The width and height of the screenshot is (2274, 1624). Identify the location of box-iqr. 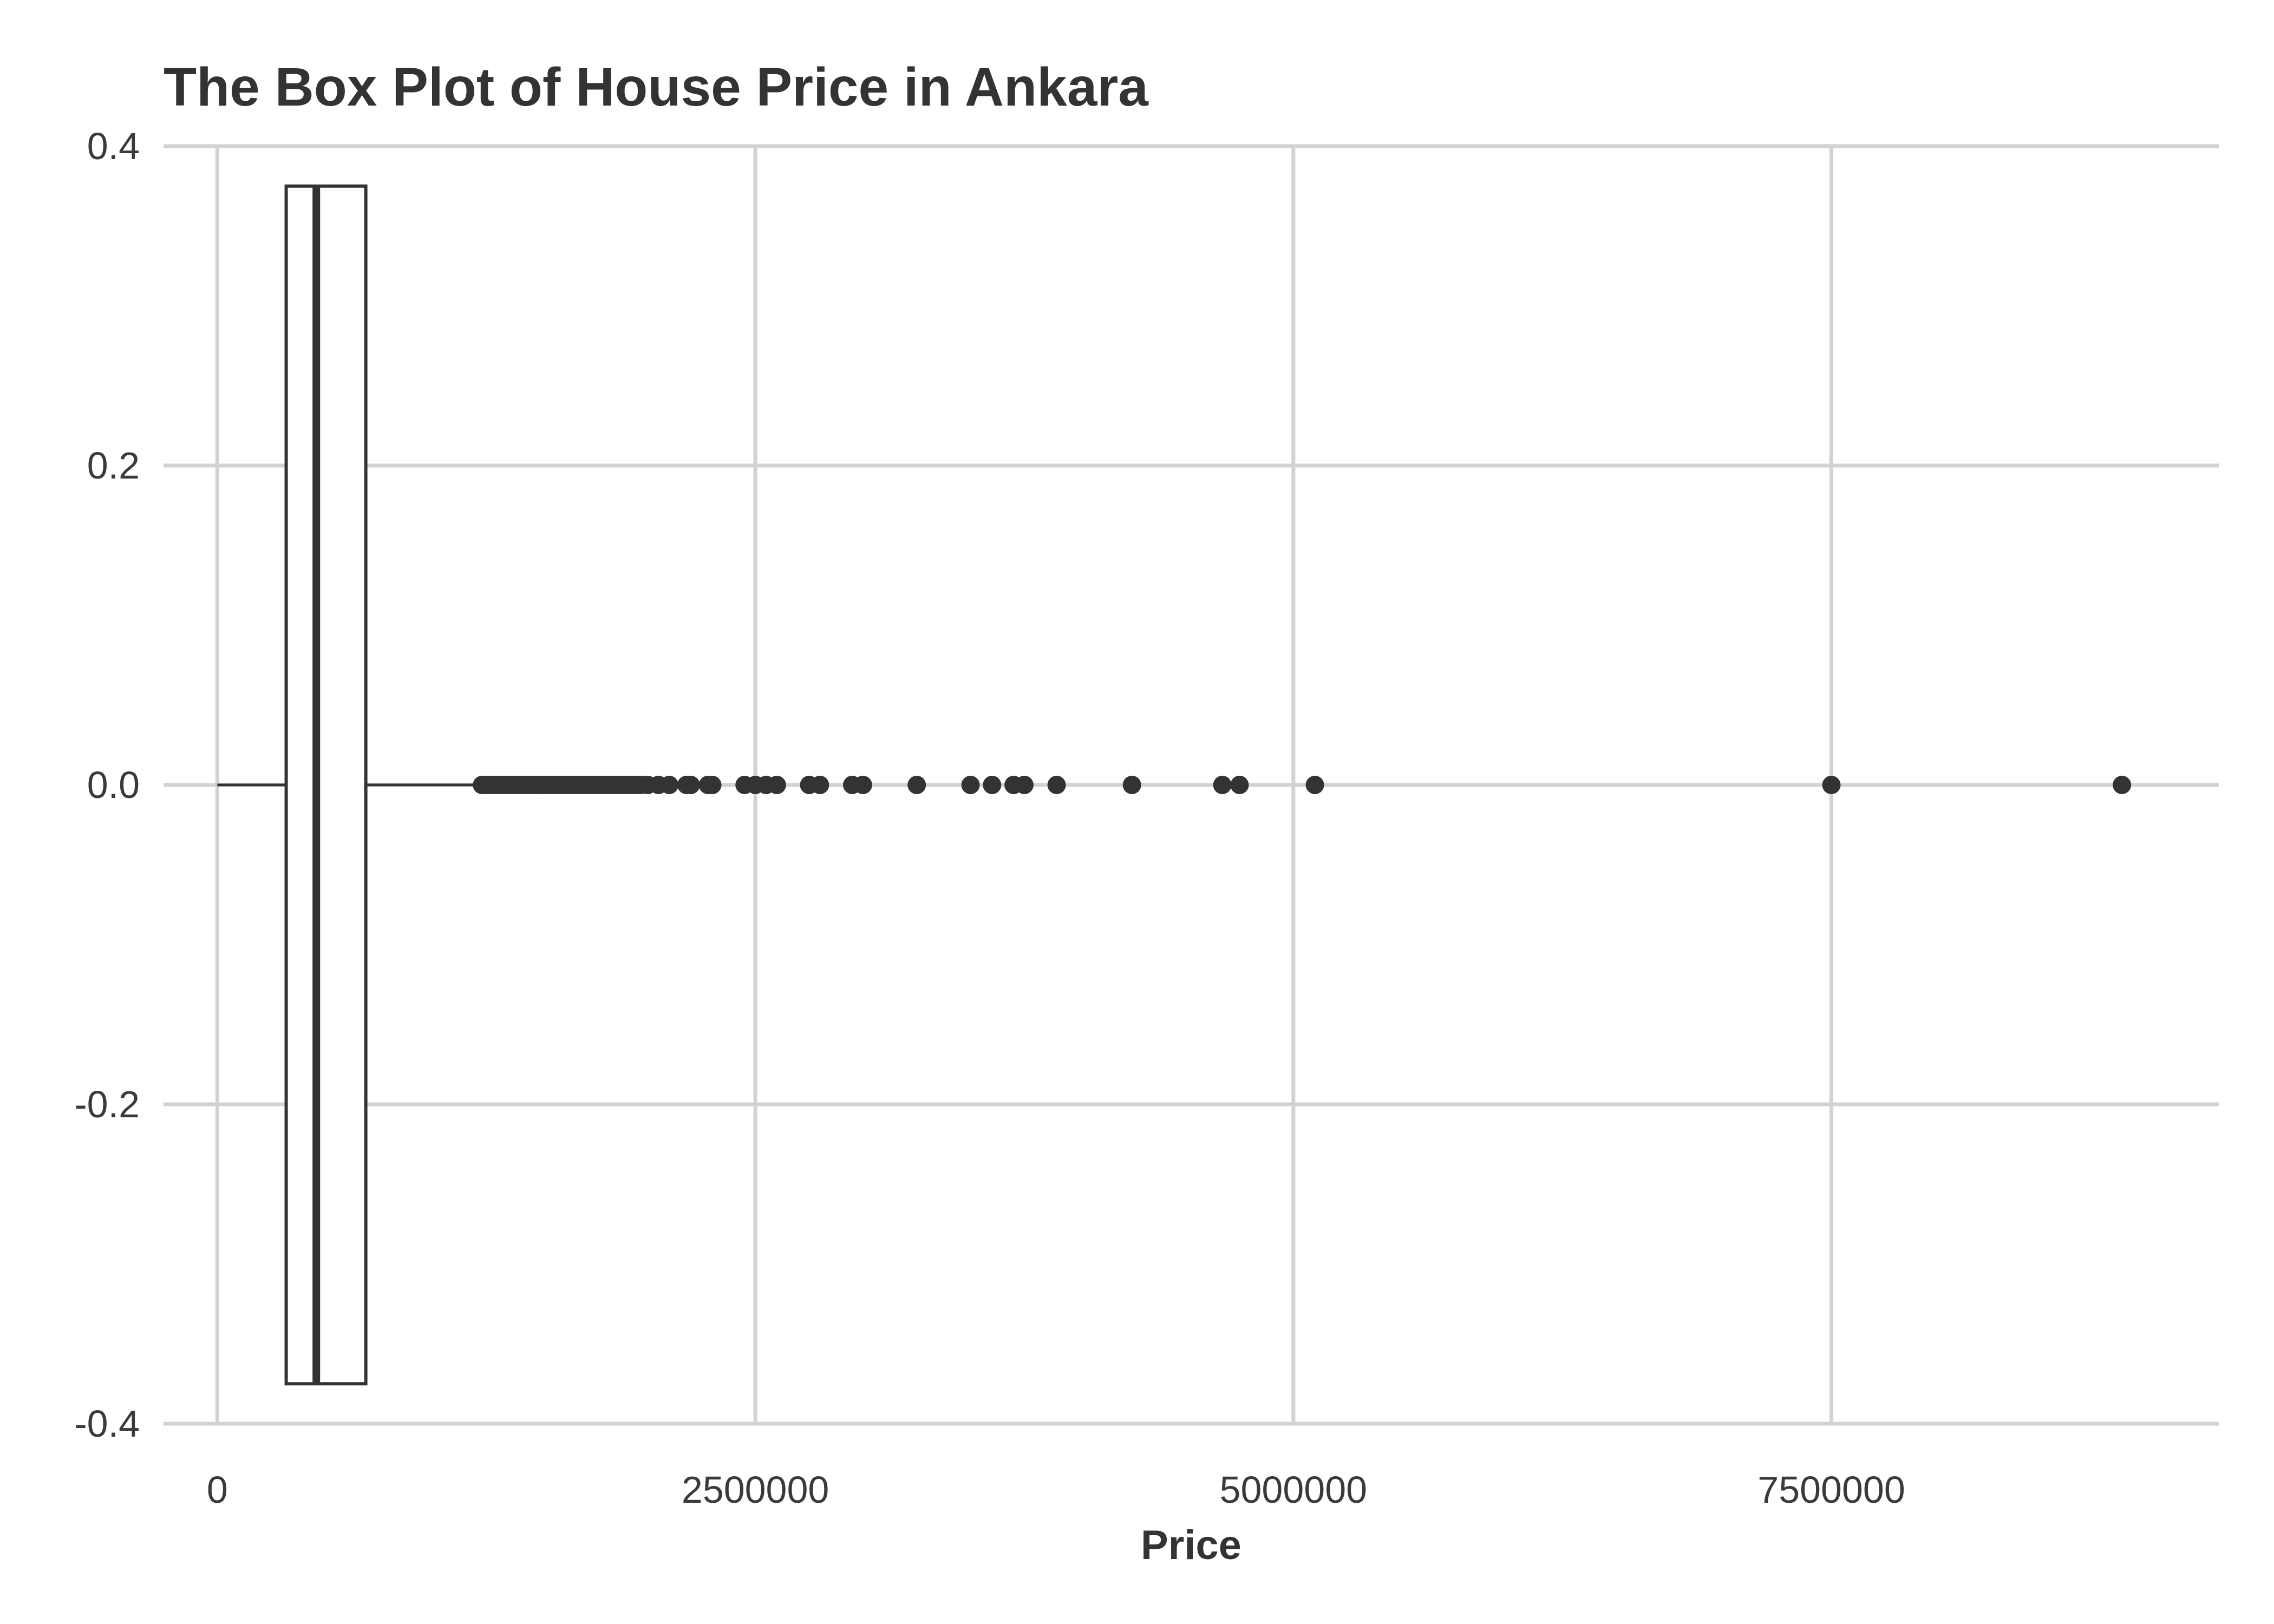
(326, 785).